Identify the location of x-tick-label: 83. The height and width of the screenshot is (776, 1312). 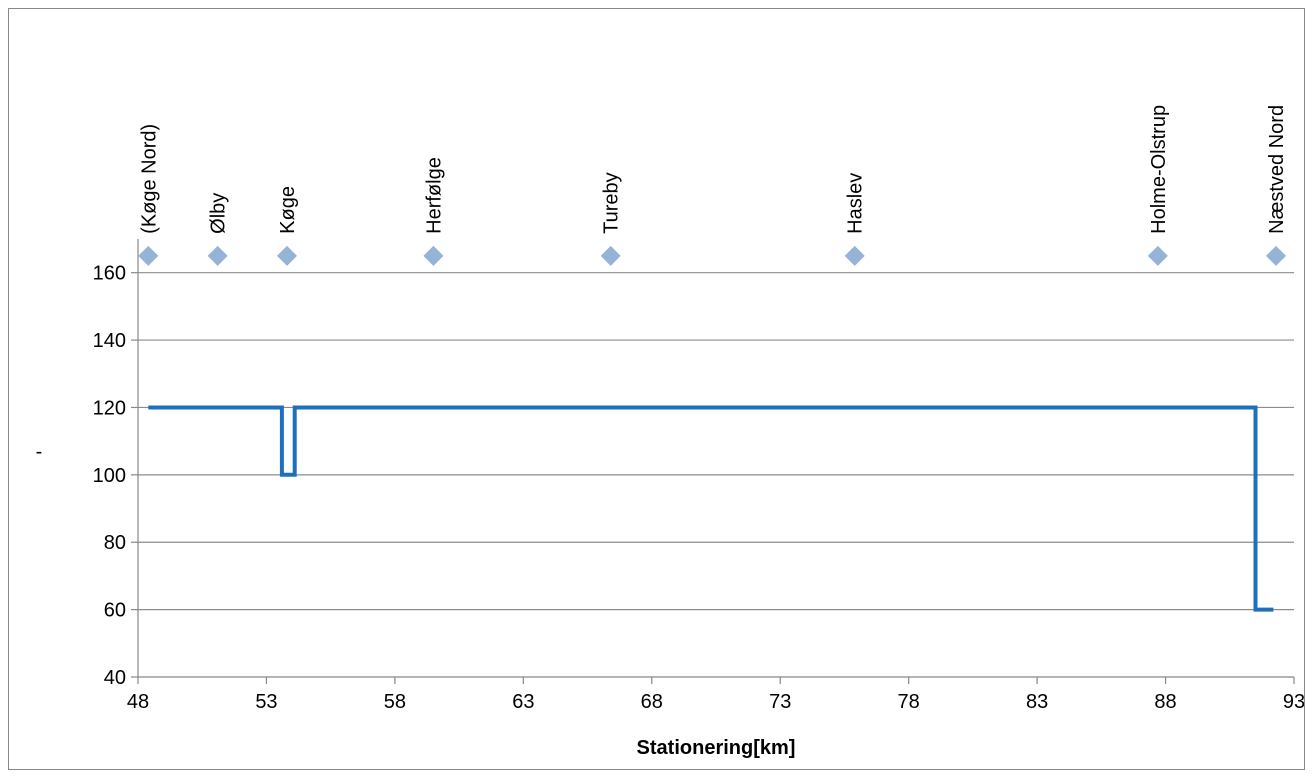
(1037, 702).